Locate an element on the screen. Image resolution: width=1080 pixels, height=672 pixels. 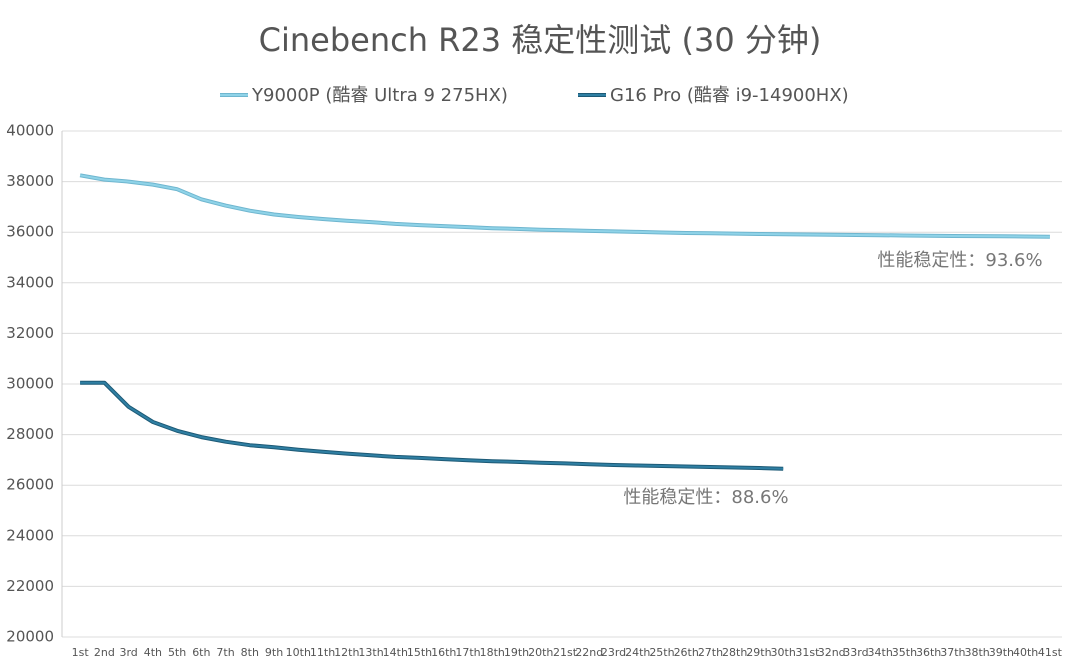
x-tick-label: 15th is located at coordinates (419, 652).